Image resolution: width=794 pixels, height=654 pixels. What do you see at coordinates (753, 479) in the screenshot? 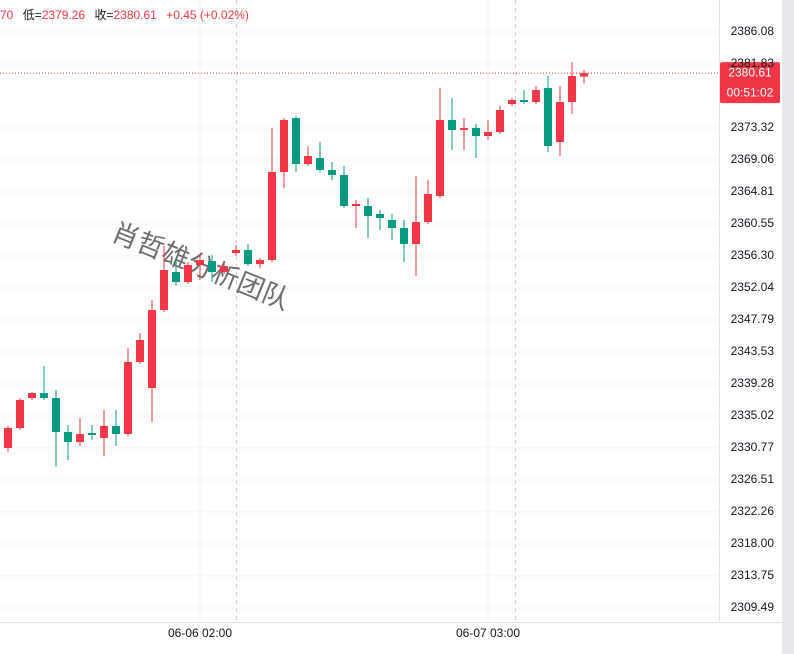
I see `y-tick-label: 2326.51` at bounding box center [753, 479].